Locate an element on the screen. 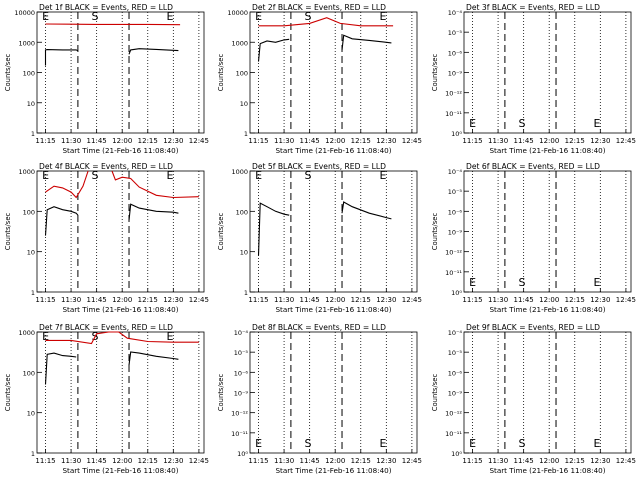 This screenshot has height=480, width=640. y-tick-label: 10⁻⁵ is located at coordinates (455, 192).